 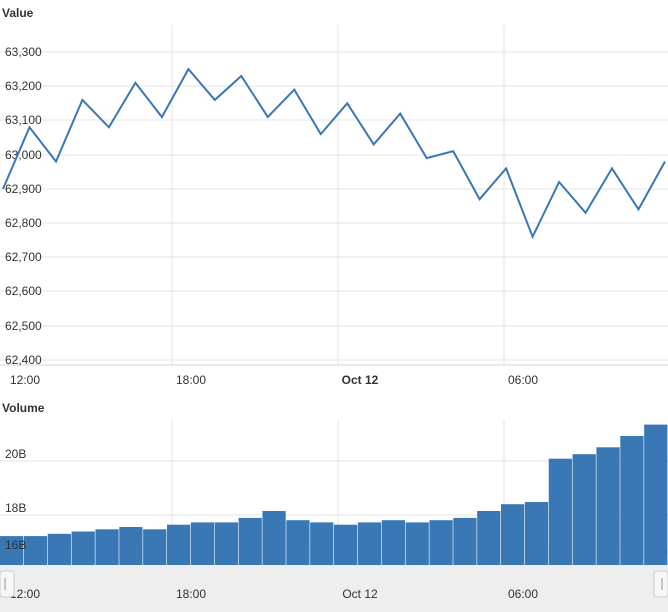 What do you see at coordinates (523, 380) in the screenshot?
I see `value-x-tick-label: 06:00` at bounding box center [523, 380].